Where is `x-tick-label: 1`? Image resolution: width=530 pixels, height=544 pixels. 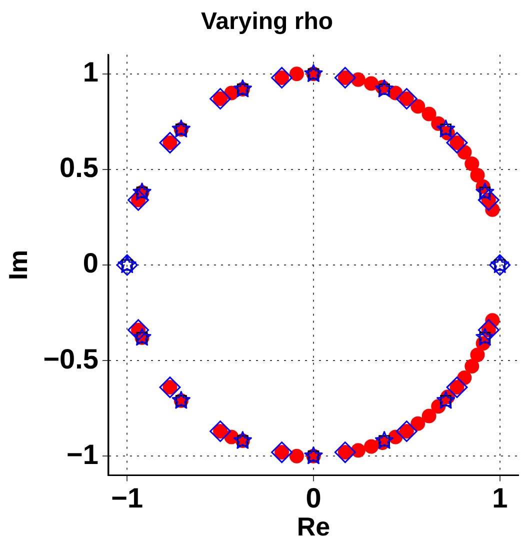
x-tick-label: 1 is located at coordinates (500, 498).